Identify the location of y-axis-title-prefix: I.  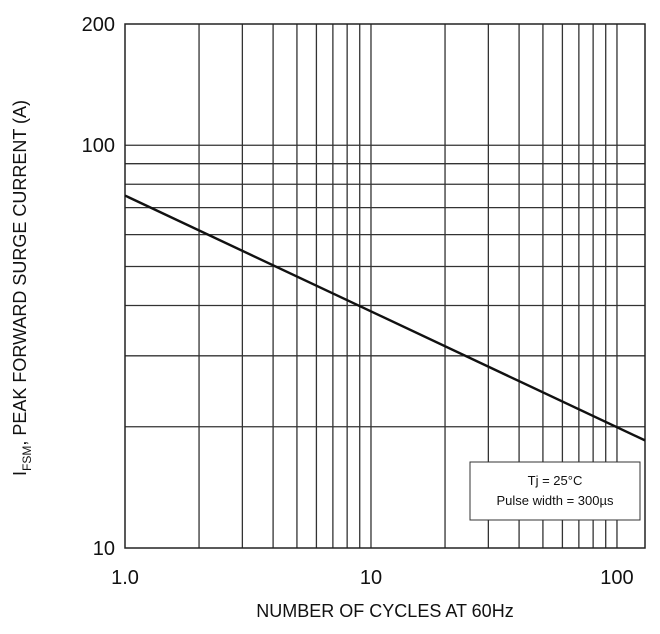
(20, 473).